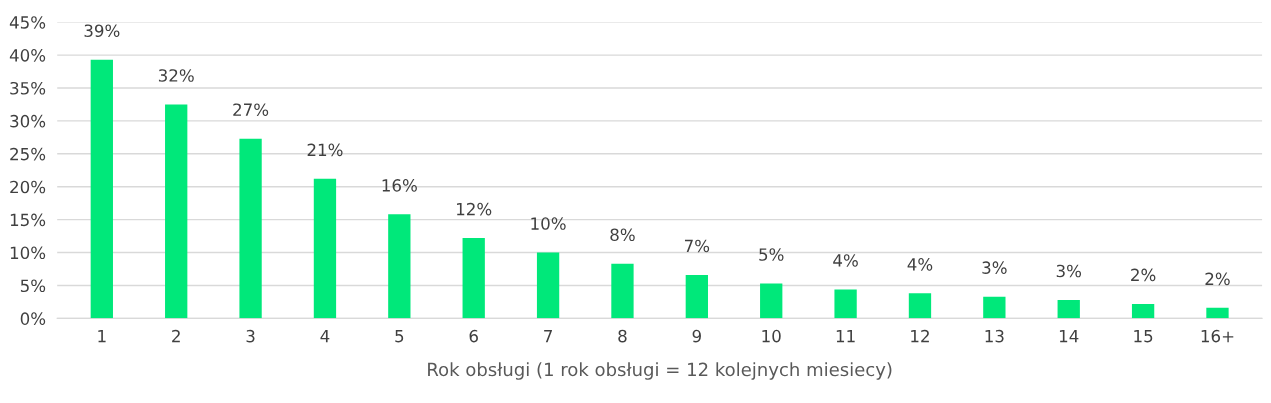 The image size is (1271, 403). What do you see at coordinates (548, 223) in the screenshot?
I see `data-label: 10%` at bounding box center [548, 223].